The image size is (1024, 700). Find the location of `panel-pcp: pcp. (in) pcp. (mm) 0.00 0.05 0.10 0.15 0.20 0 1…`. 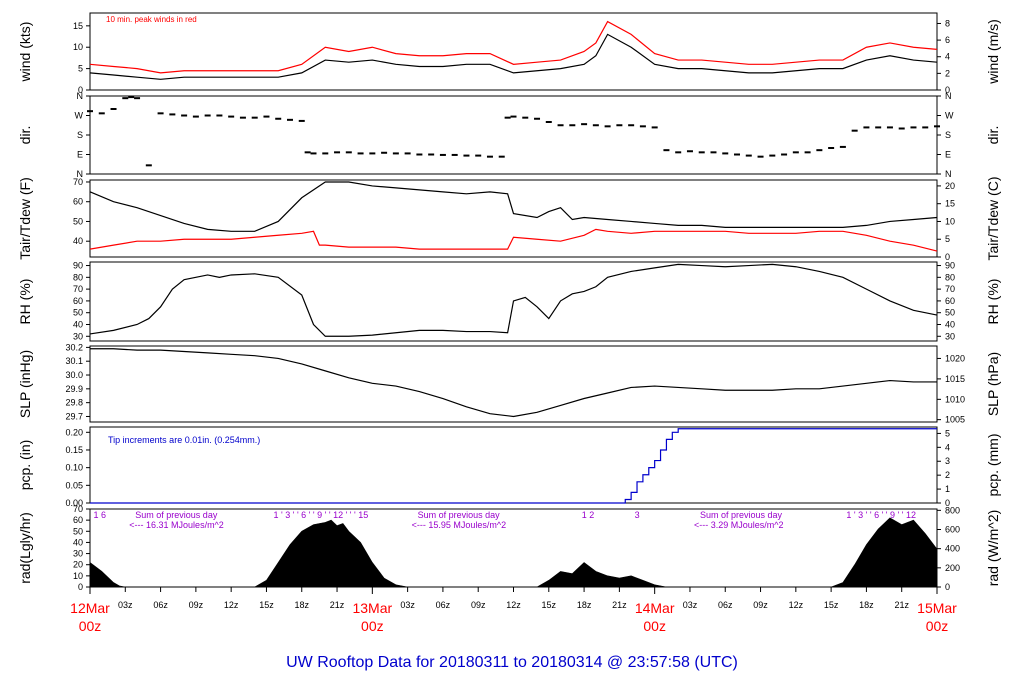

panel-pcp: pcp. (in) pcp. (mm) 0.00 0.05 0.10 0.15 0.20 0 1… is located at coordinates (509, 467).